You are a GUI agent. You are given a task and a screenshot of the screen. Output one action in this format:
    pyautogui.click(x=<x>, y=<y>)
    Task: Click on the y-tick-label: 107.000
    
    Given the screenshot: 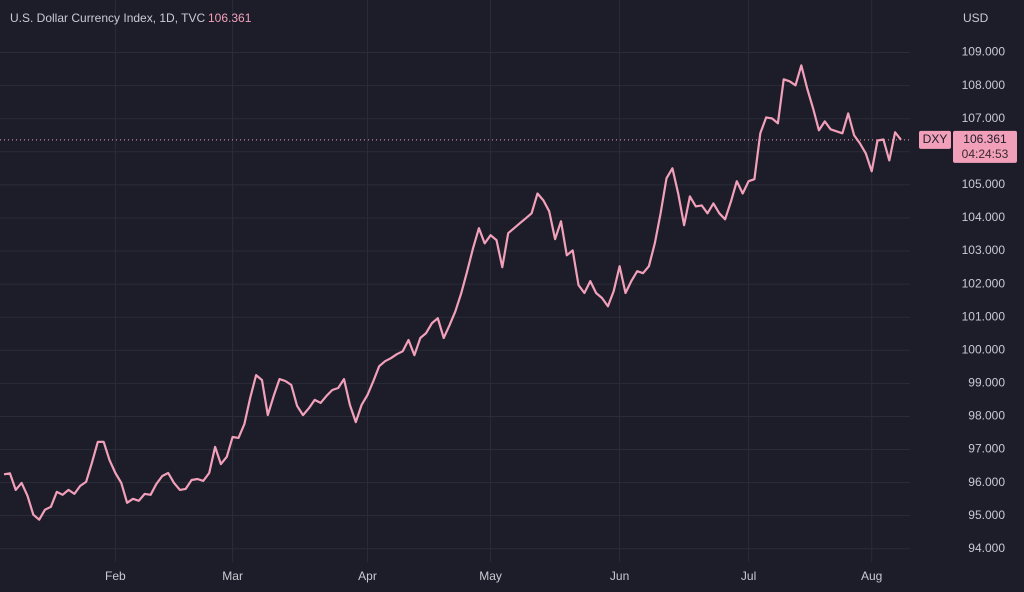 What is the action you would take?
    pyautogui.click(x=984, y=118)
    